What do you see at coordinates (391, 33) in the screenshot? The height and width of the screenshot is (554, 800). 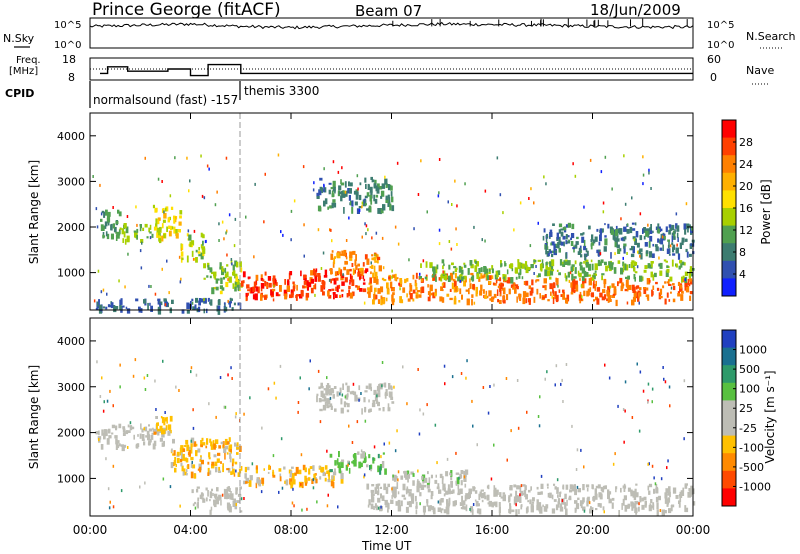 I see `noise-panel-frame` at bounding box center [391, 33].